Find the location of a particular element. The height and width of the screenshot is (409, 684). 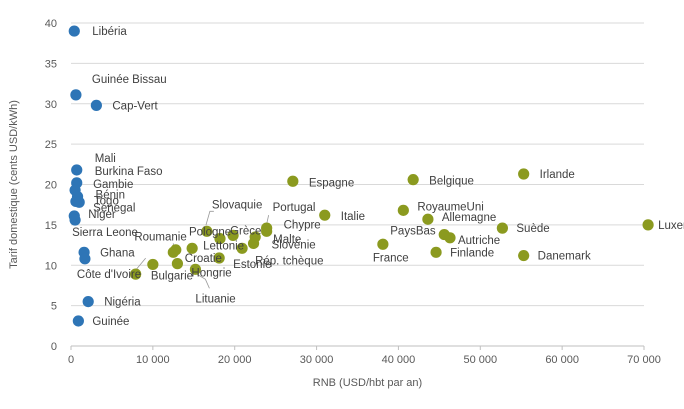

data-label: Belgique is located at coordinates (451, 182).